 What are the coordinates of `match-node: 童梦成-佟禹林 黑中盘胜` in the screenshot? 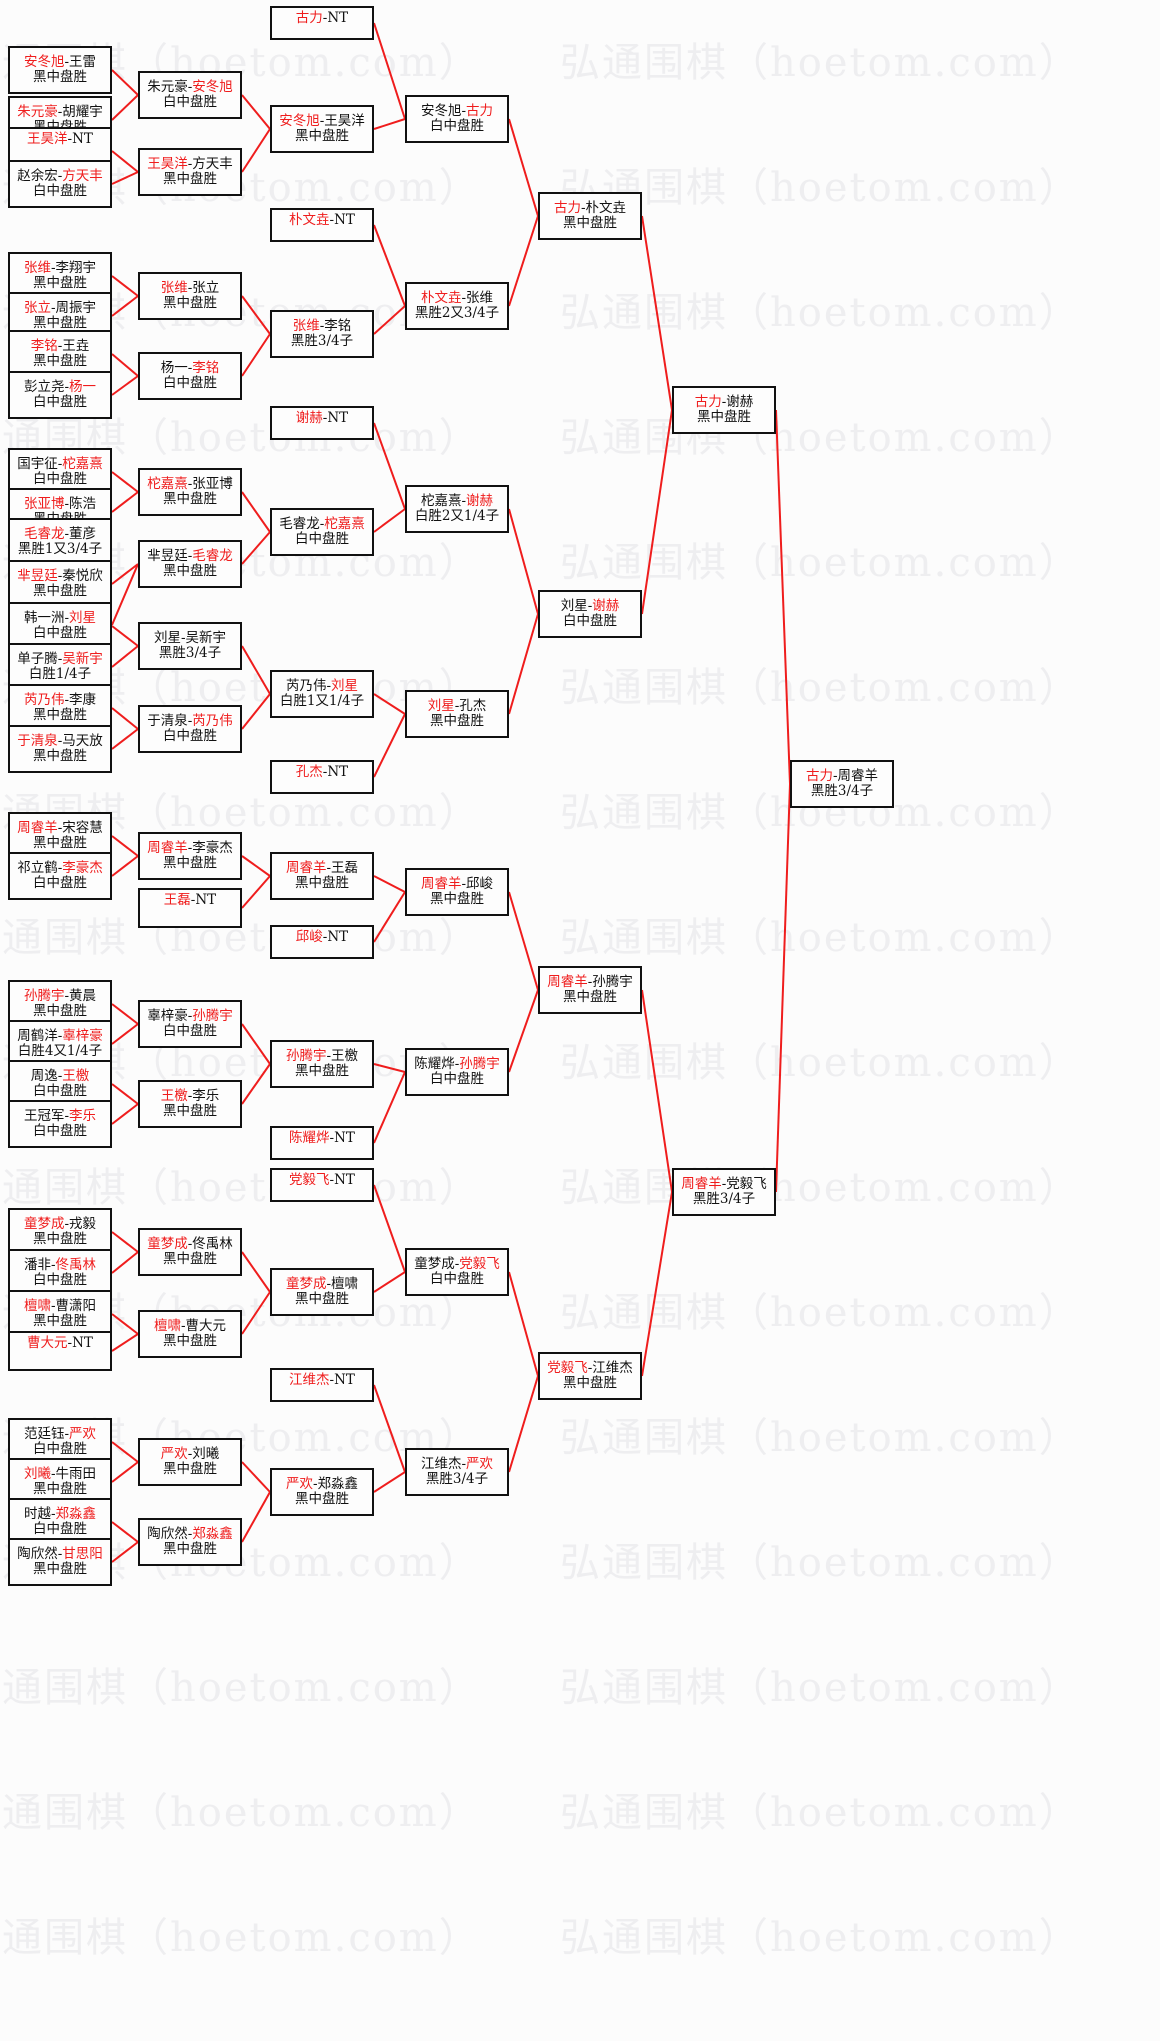 It's located at (190, 1252).